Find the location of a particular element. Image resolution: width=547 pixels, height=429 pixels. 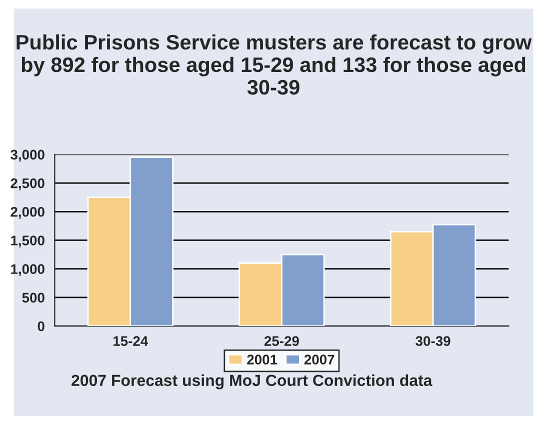

text: 2007 Forecast using MoJ Court Conviction data is located at coordinates (252, 382).